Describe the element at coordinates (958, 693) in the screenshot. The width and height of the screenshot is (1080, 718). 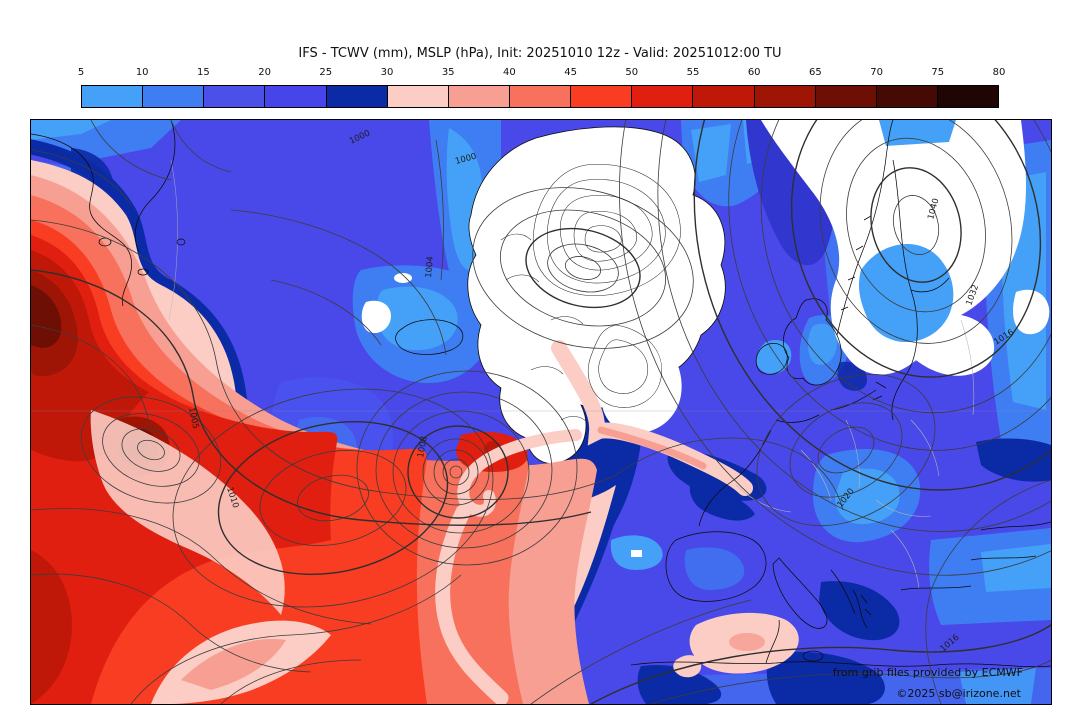
I see `attribution-copyright: ©2025 sb@irizone.net` at that location.